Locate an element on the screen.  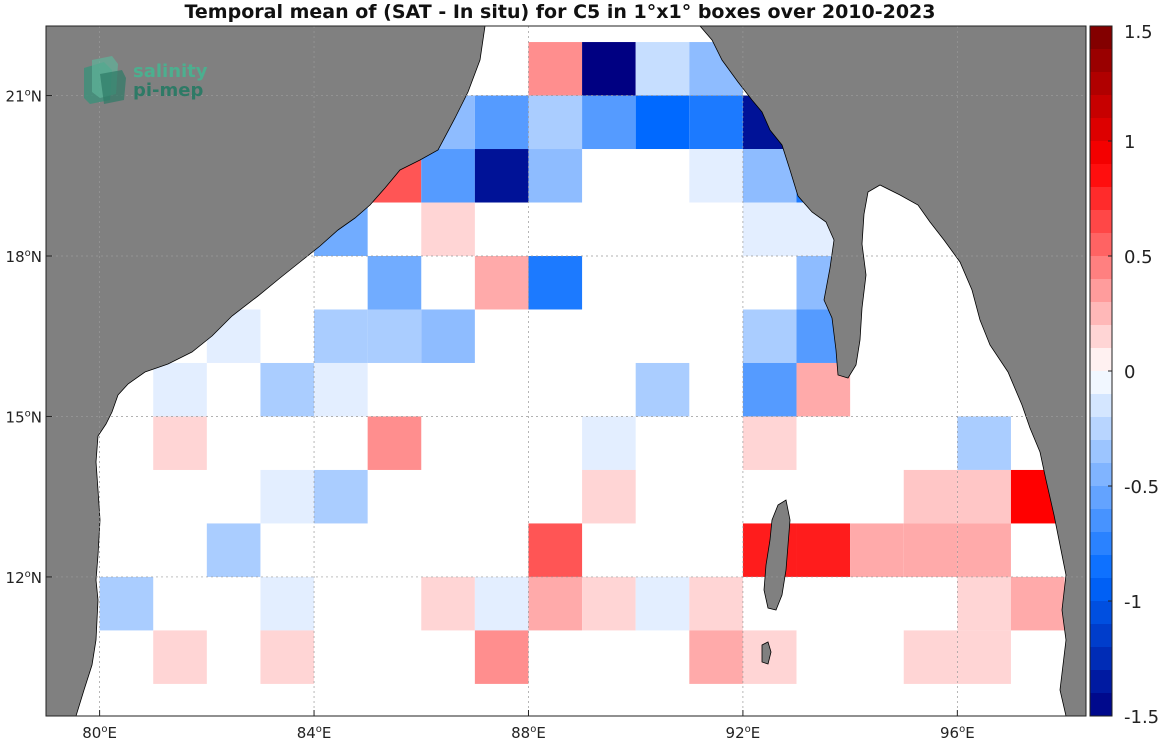
lat-tick-label: 12oN is located at coordinates (24, 578).